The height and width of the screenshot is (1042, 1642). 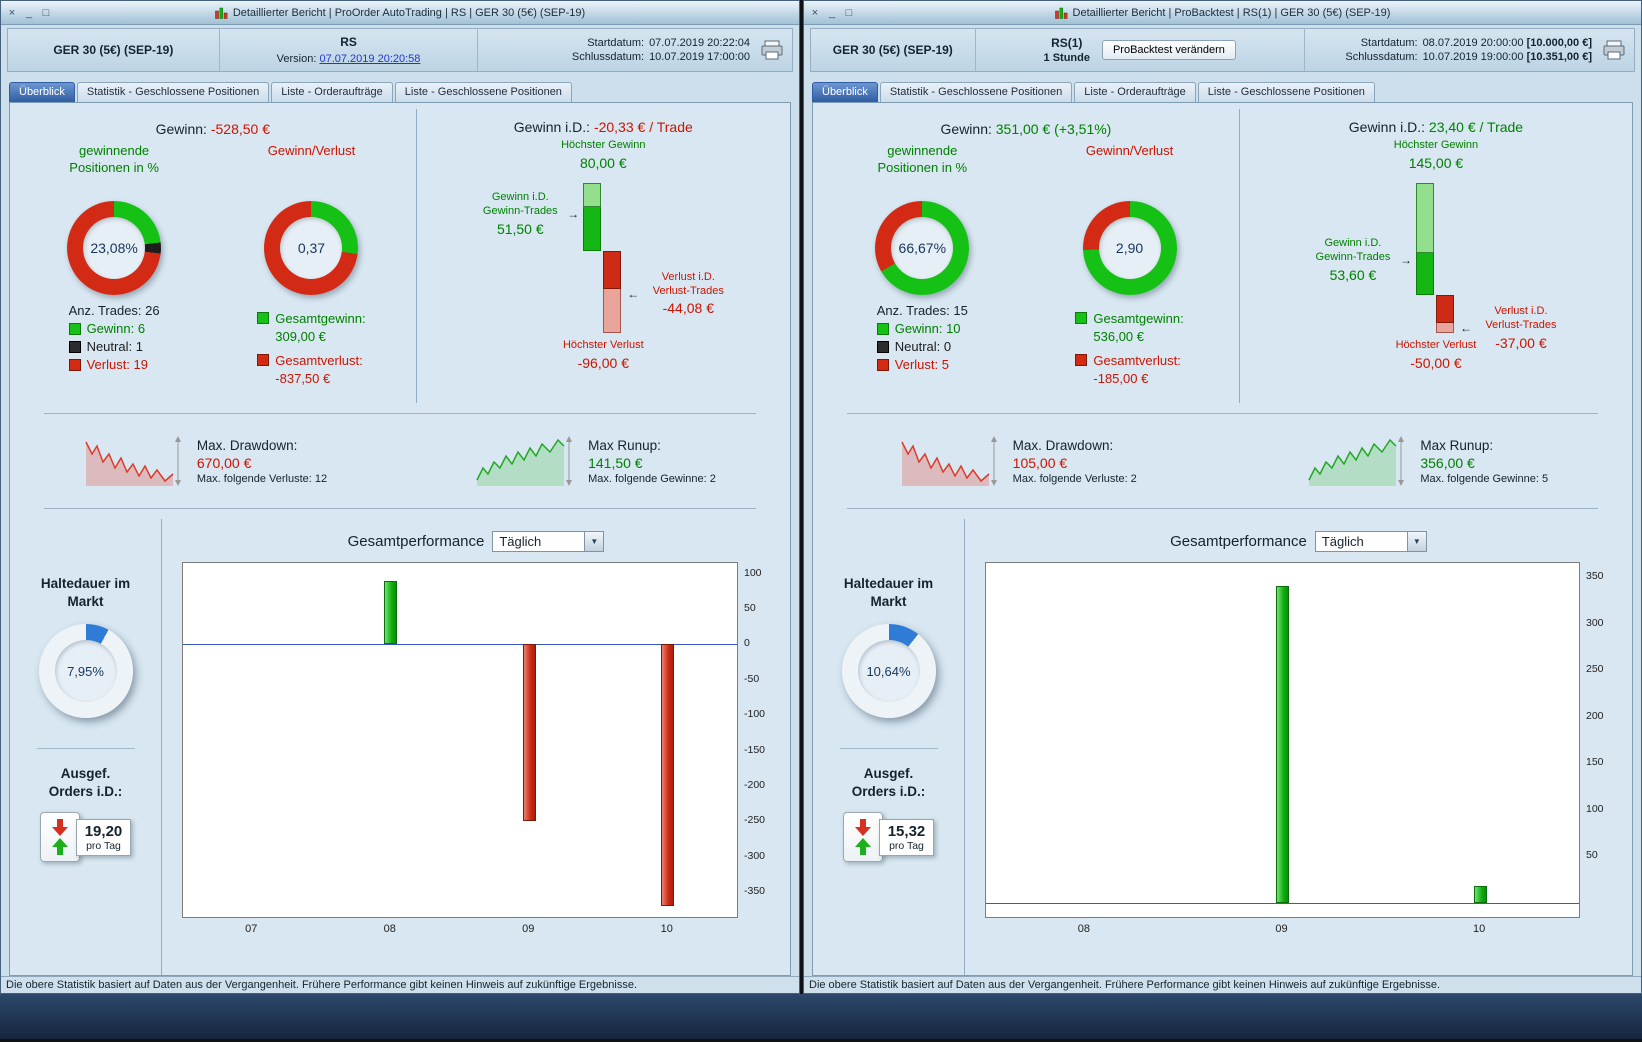 I want to click on profit-loss-ratio-donut: 2,90, so click(x=1129, y=248).